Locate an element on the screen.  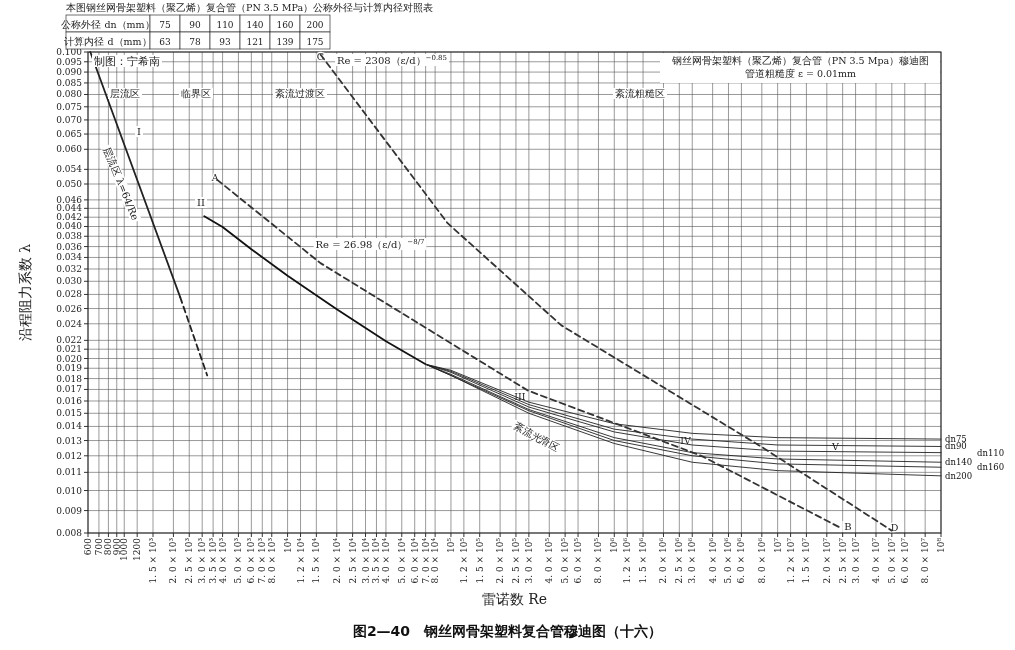
y-tick-label: 0.044 is located at coordinates (69, 208).